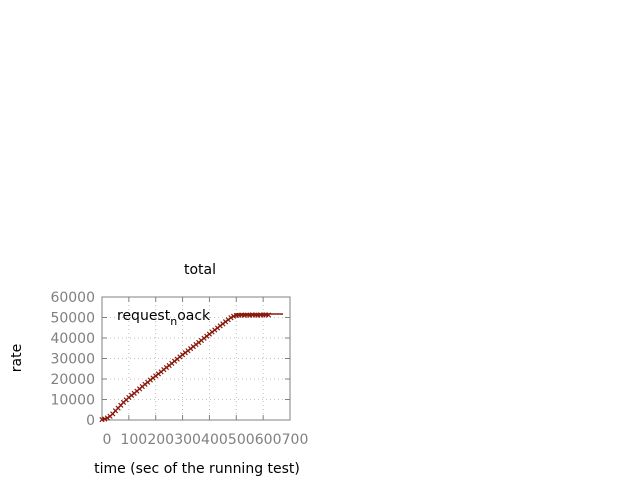 The height and width of the screenshot is (480, 640). What do you see at coordinates (200, 270) in the screenshot?
I see `chart-title: total` at bounding box center [200, 270].